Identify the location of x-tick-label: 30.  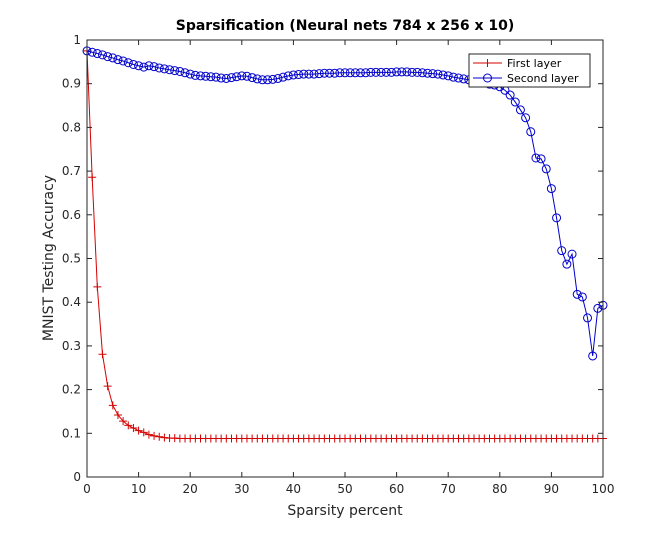
(241, 489).